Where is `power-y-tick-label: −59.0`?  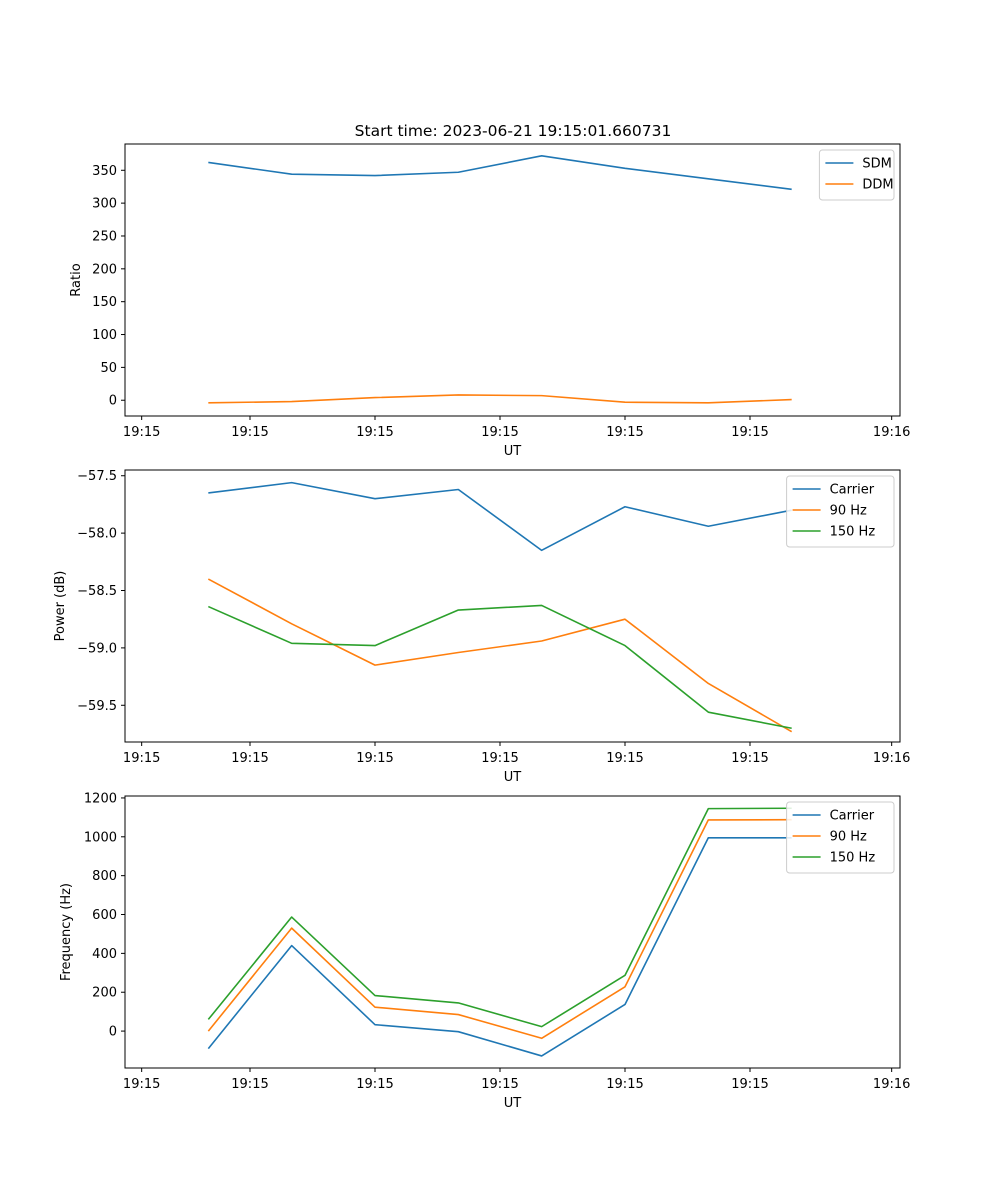
power-y-tick-label: −59.0 is located at coordinates (97, 648).